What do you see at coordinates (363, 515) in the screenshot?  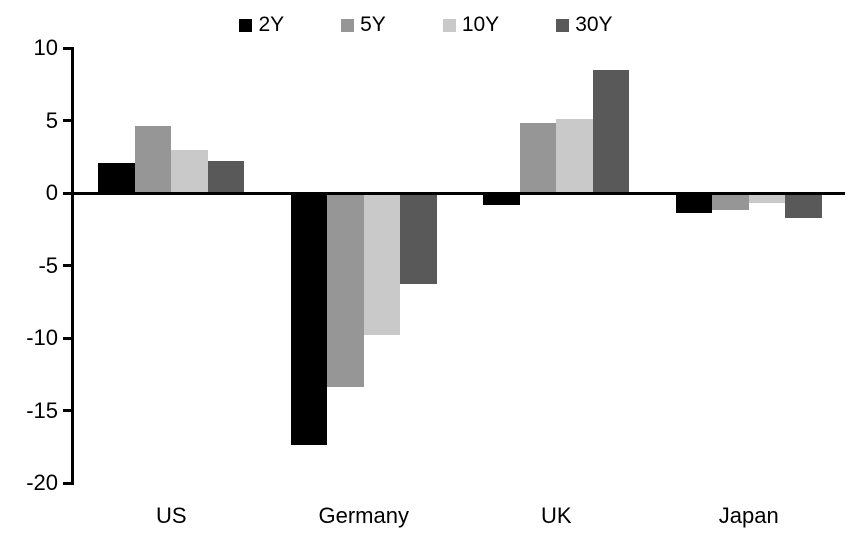 I see `x-category-label-germany: Germany` at bounding box center [363, 515].